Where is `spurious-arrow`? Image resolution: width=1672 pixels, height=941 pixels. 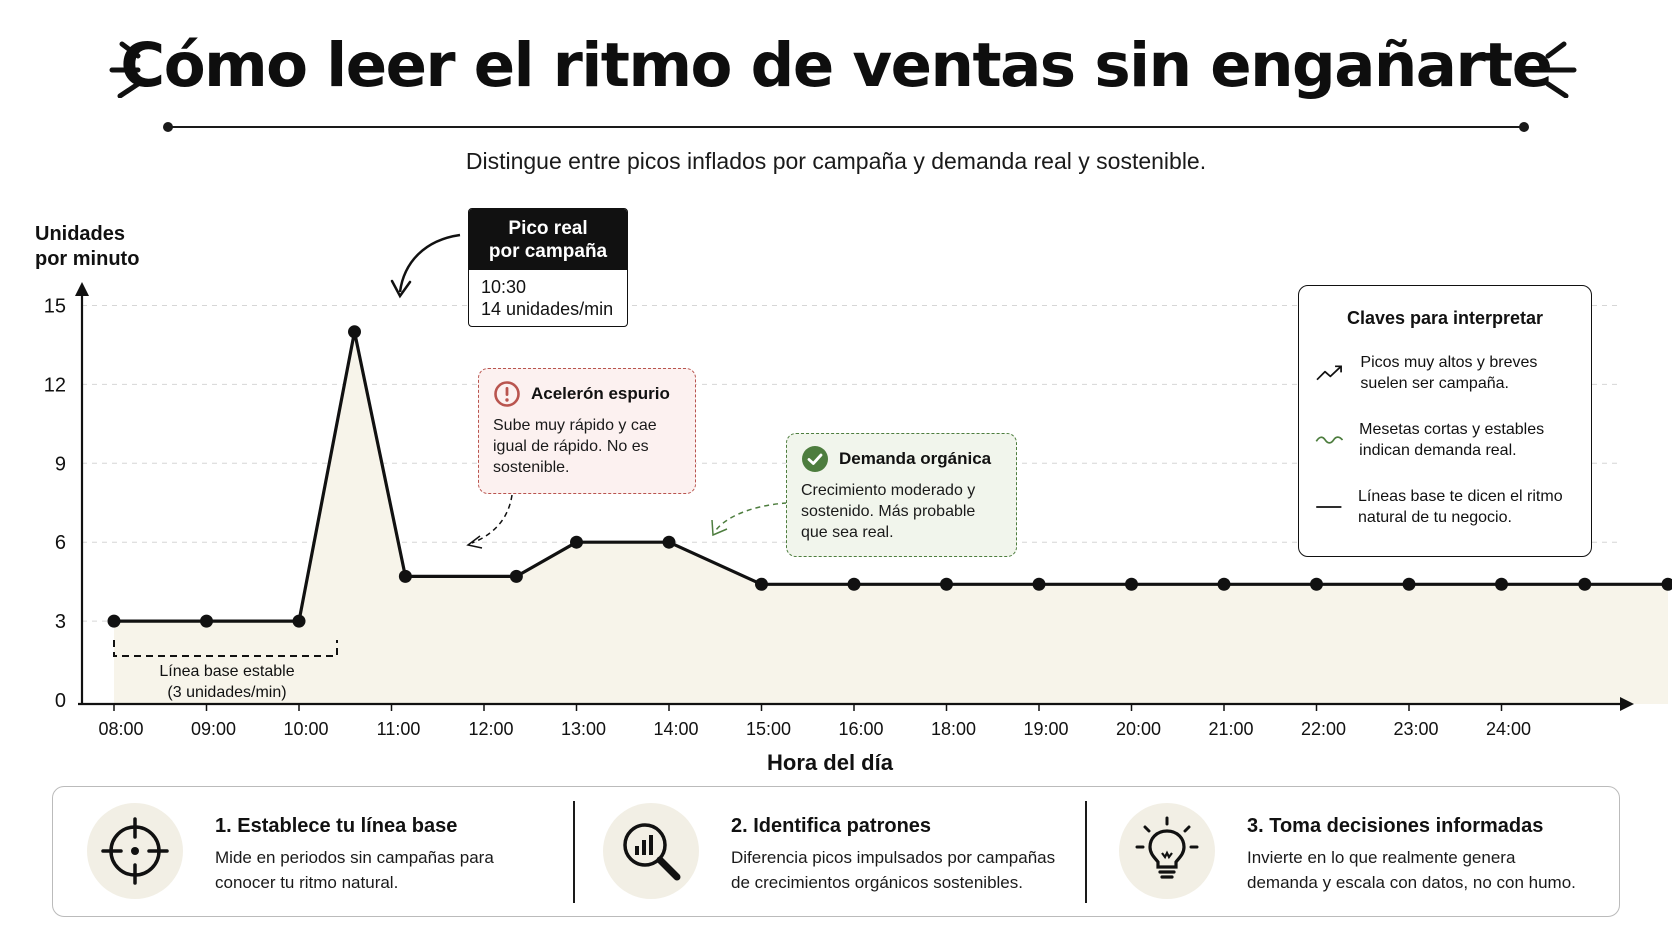 spurious-arrow is located at coordinates (492, 519).